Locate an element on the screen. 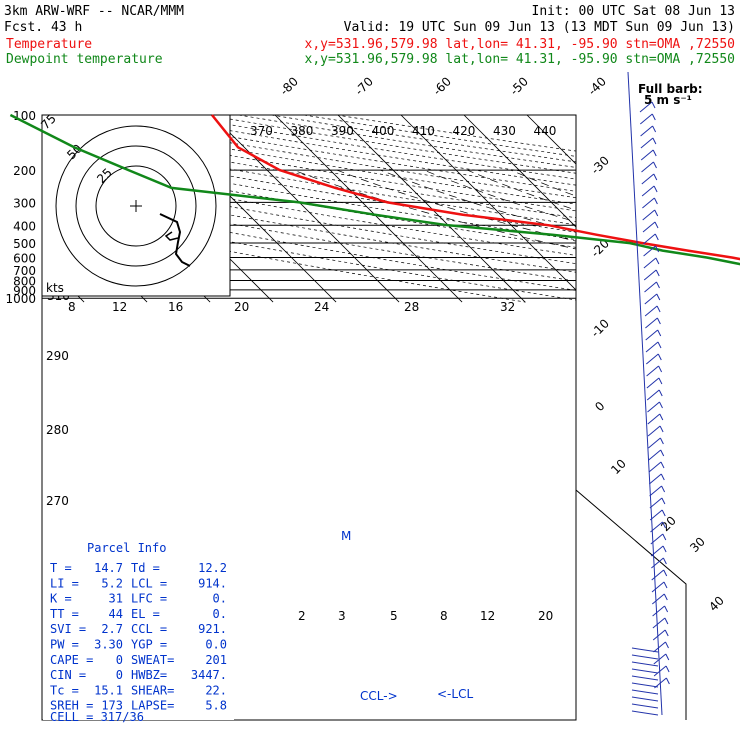 The height and width of the screenshot is (740, 740). parcel-cell: CELL = 317/36 is located at coordinates (97, 717).